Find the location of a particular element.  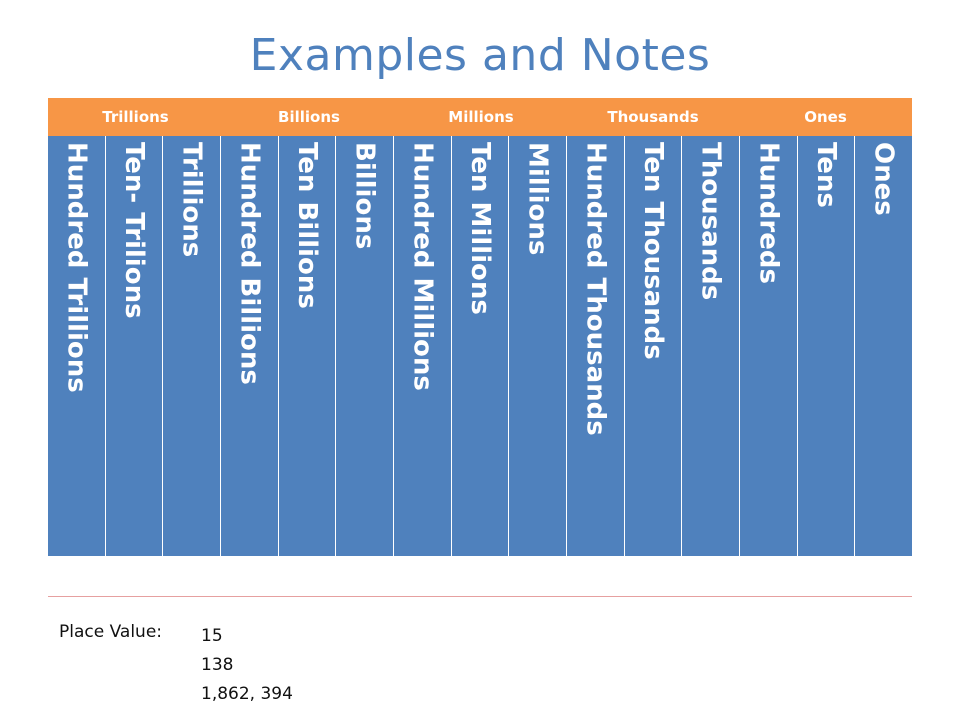

column-hundred-billions: Hundred Billions is located at coordinates (250, 346).